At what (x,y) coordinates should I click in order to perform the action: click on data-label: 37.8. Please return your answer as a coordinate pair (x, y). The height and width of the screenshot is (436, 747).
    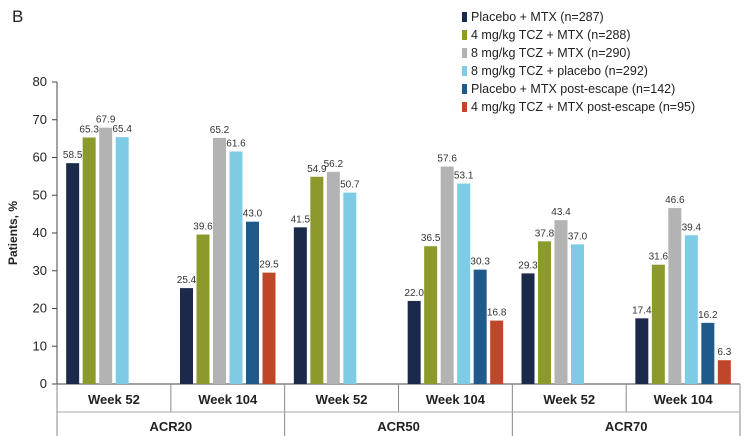
    Looking at the image, I should click on (545, 233).